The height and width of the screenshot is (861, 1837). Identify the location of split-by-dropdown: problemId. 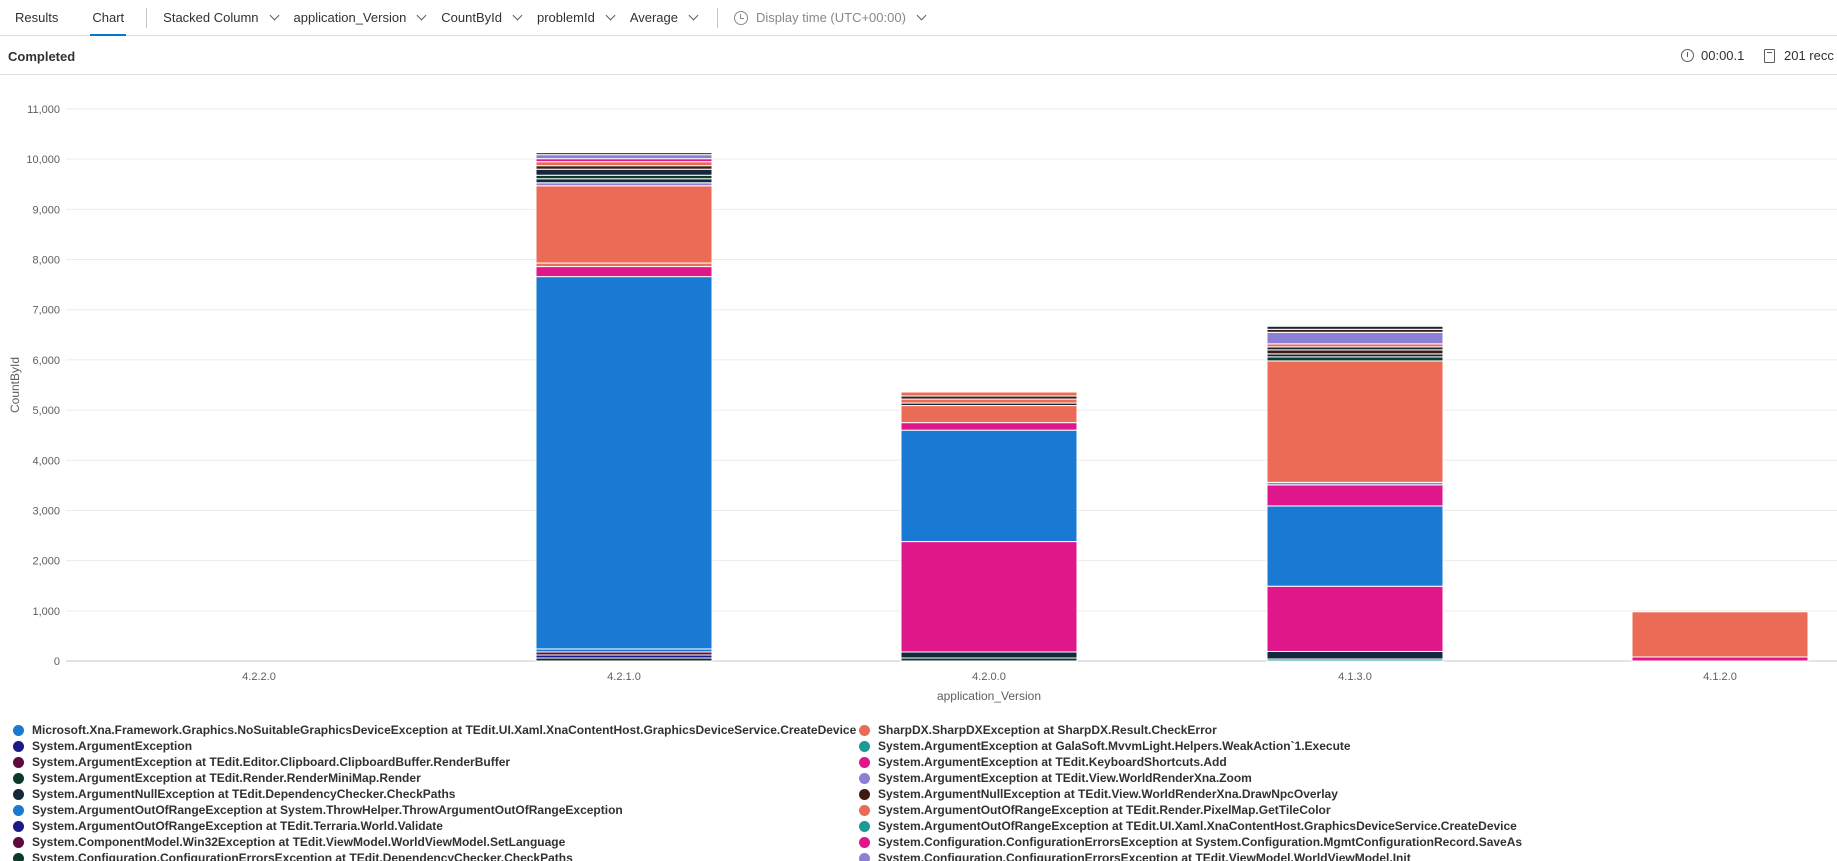
(575, 18).